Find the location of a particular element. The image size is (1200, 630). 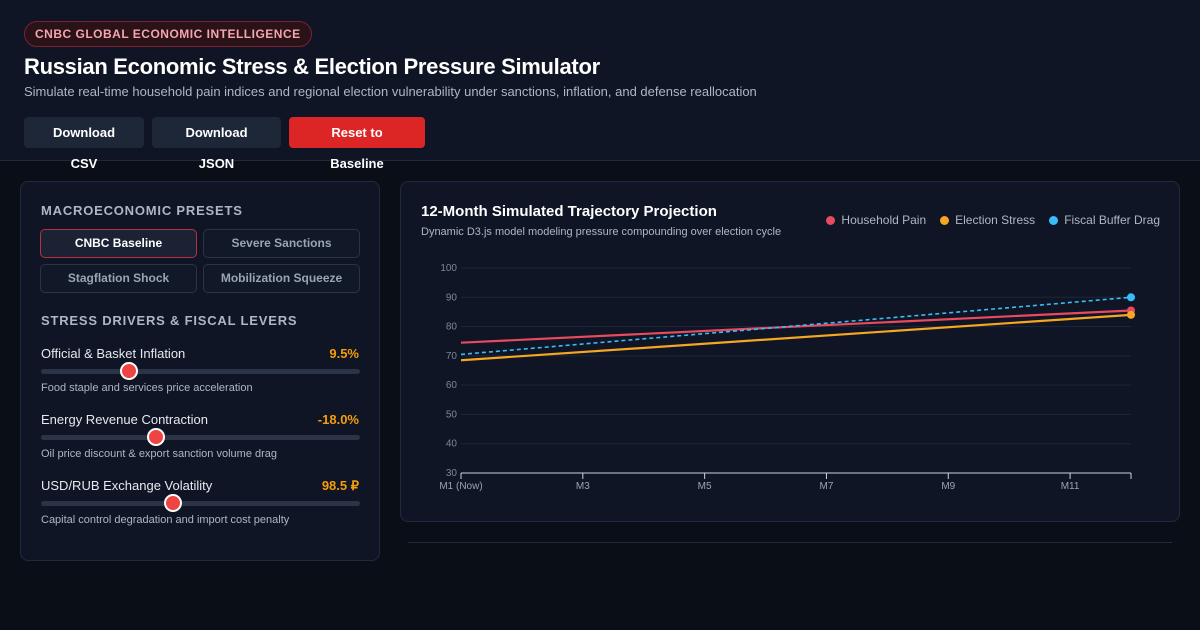

y-tick-label: 80 is located at coordinates (452, 327).